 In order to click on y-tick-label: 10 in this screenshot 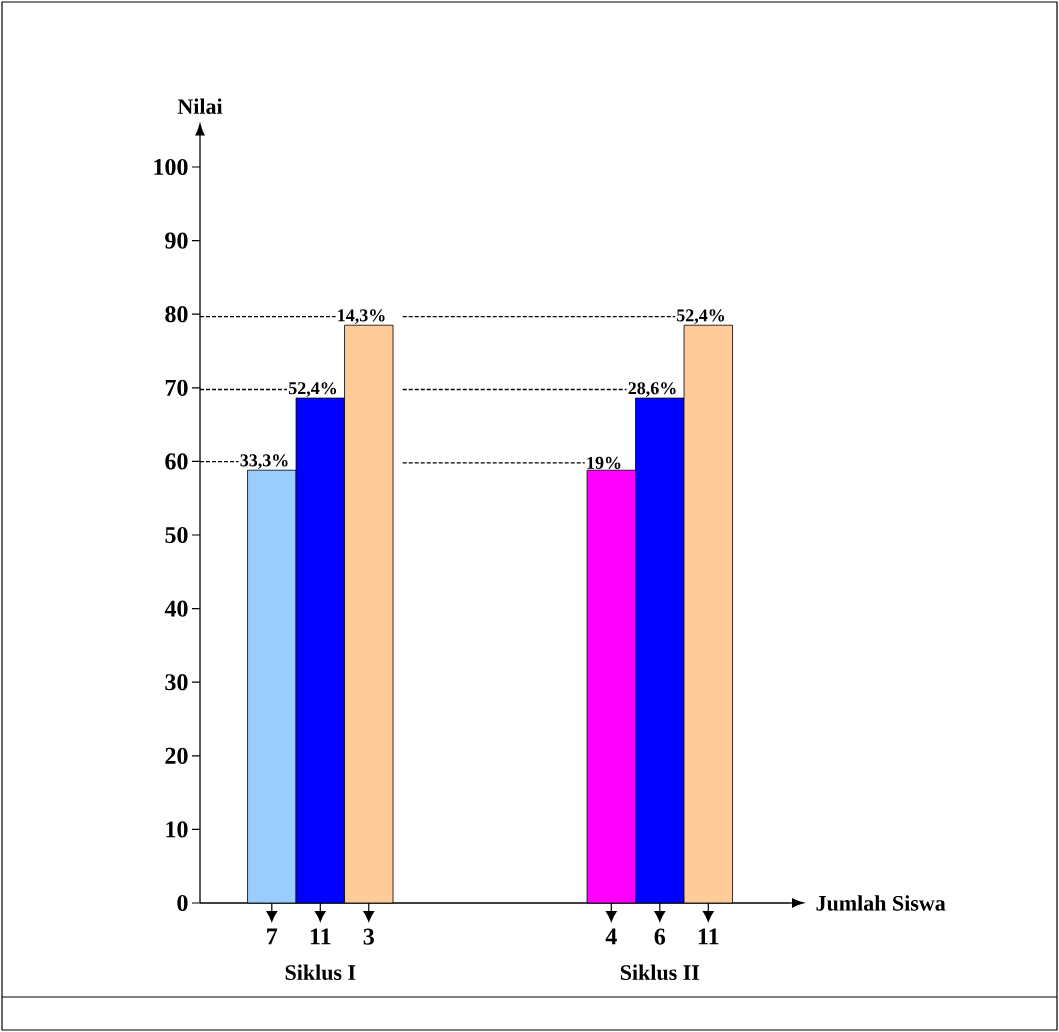, I will do `click(177, 829)`.